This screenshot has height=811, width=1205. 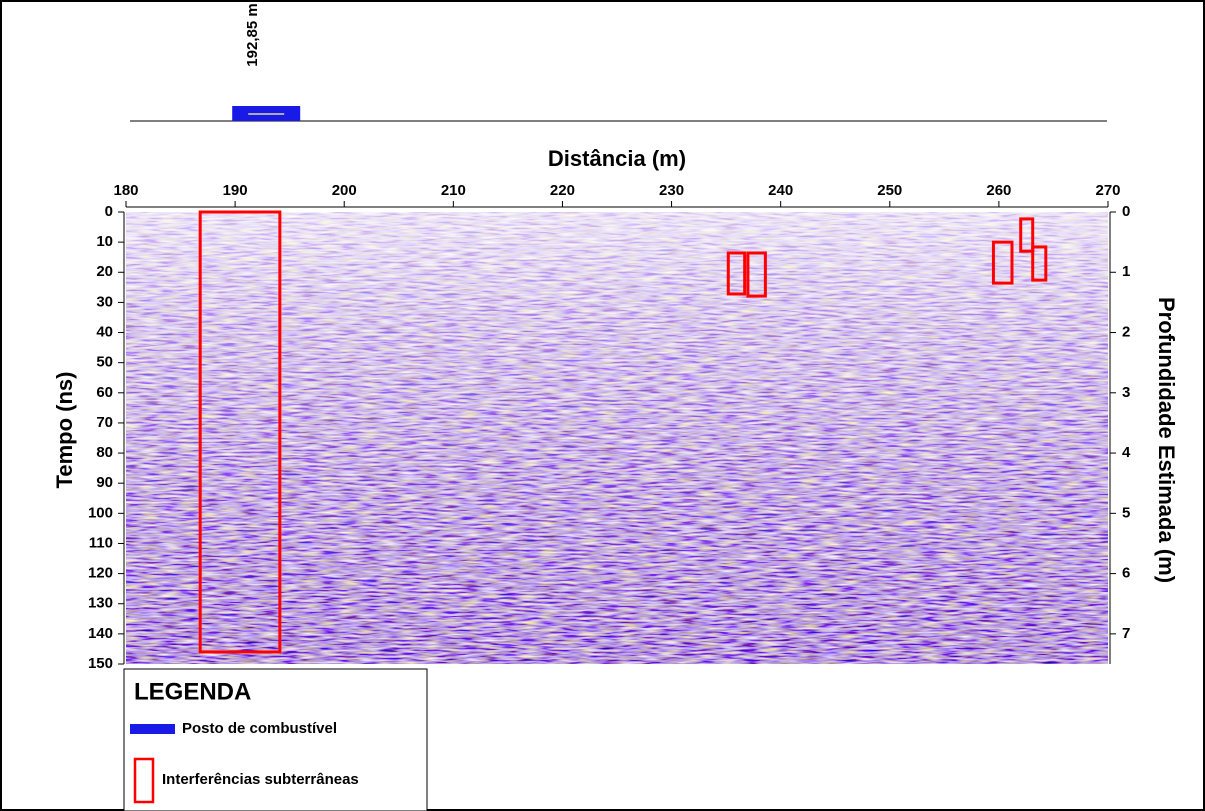 I want to click on legend-box, so click(x=275, y=739).